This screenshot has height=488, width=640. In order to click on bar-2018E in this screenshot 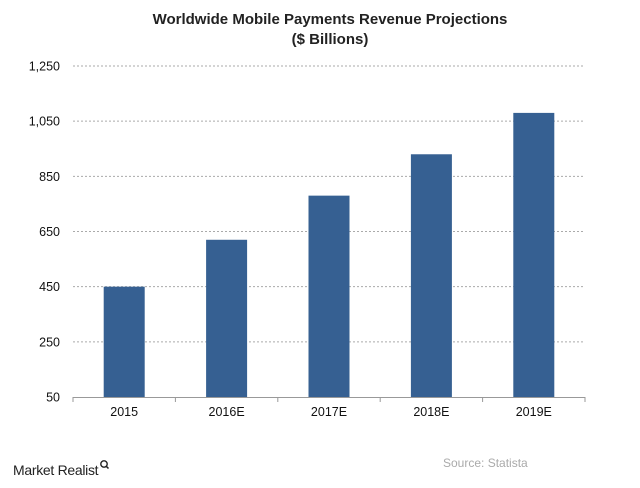, I will do `click(431, 275)`.